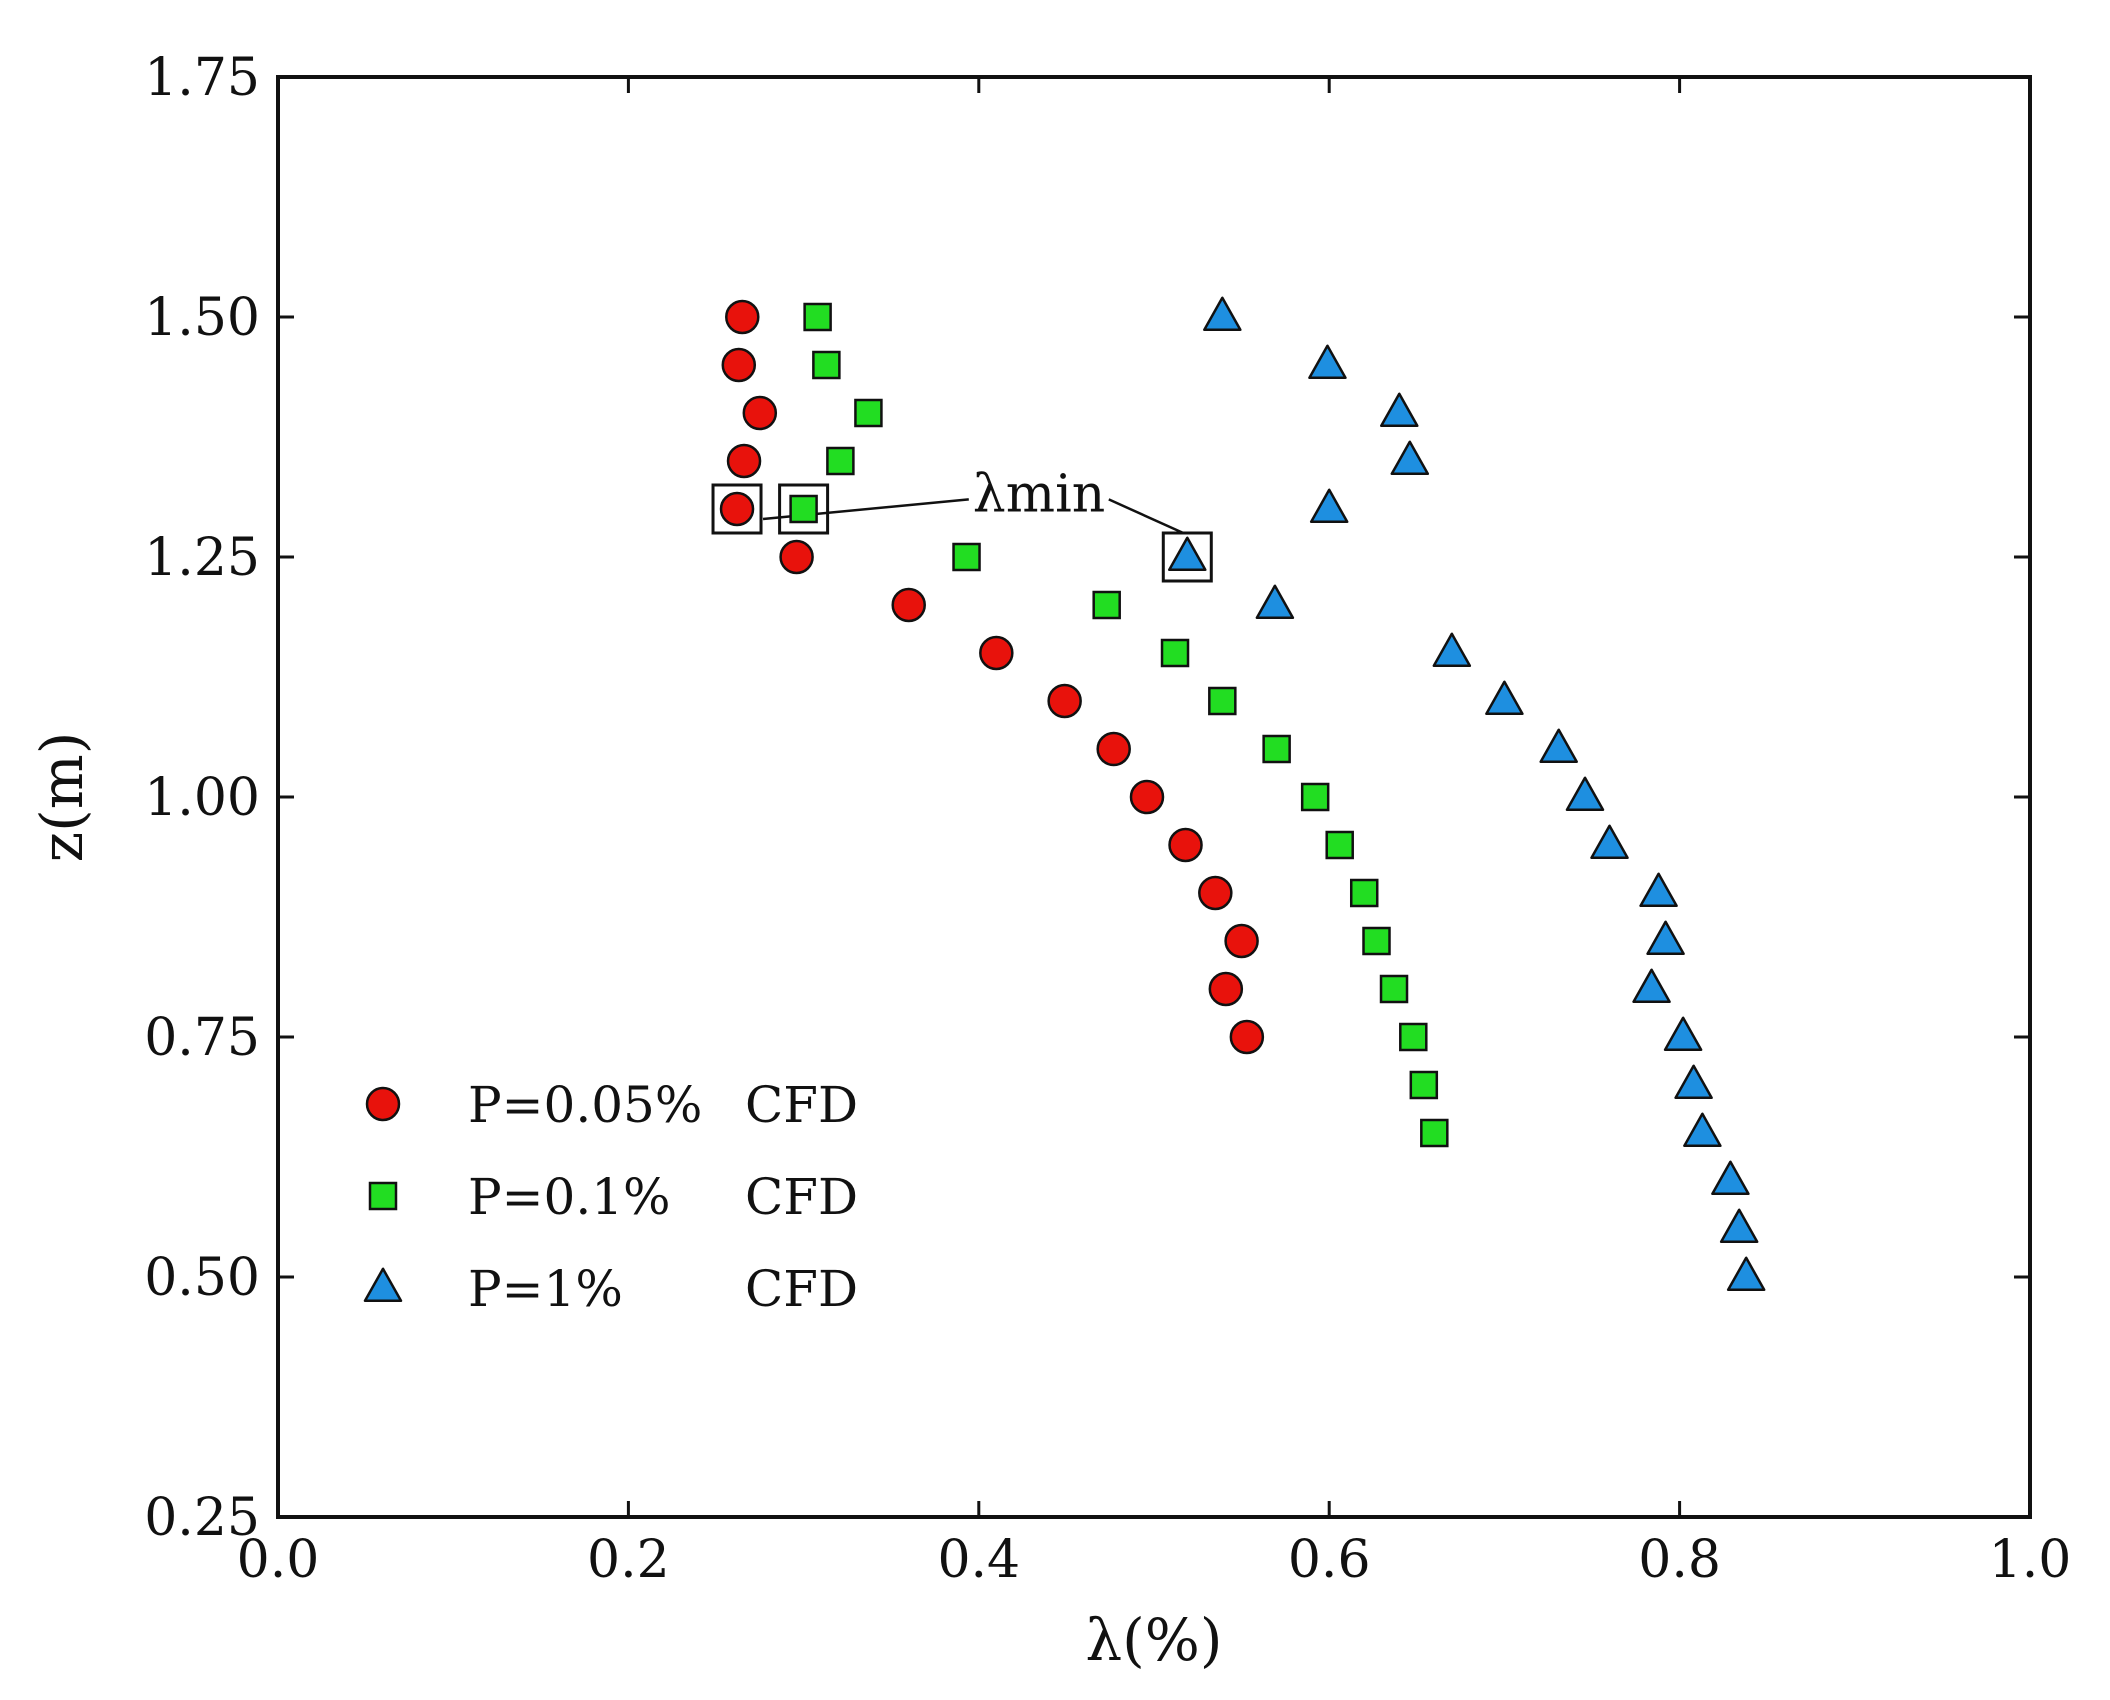 This screenshot has width=2110, height=1700. Describe the element at coordinates (1039, 494) in the screenshot. I see `annotation-label: λmin` at that location.